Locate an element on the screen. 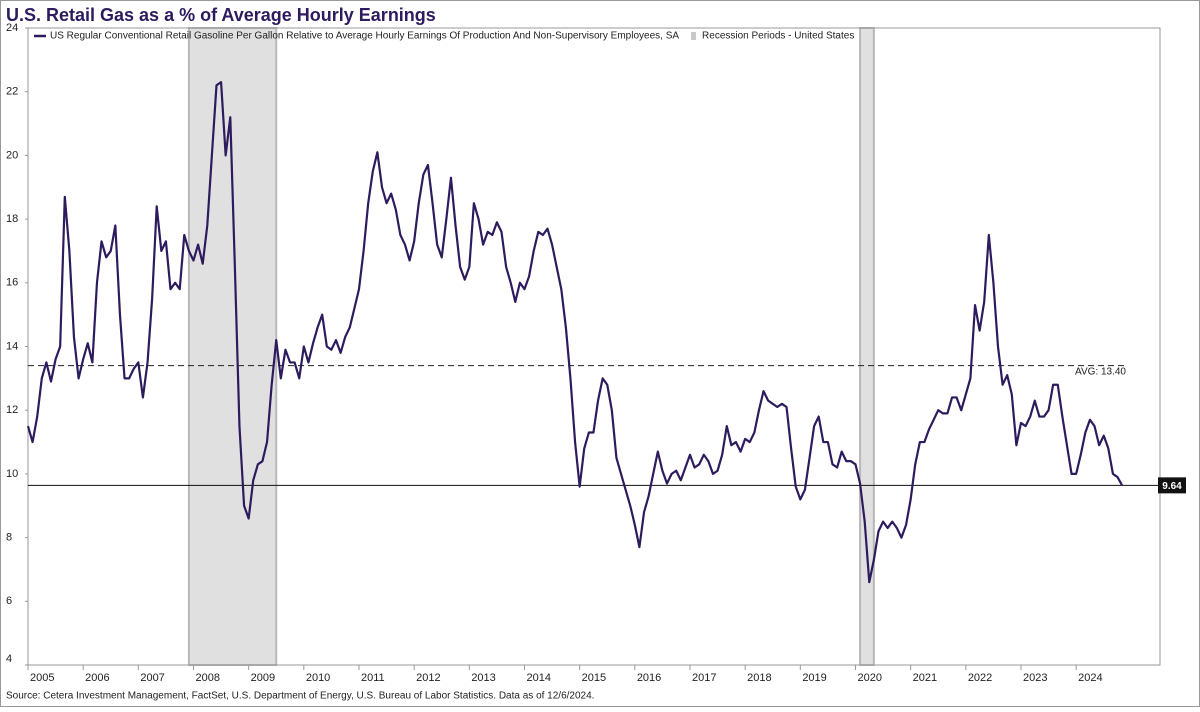  average-label: AVG: 13.40 is located at coordinates (1100, 371).